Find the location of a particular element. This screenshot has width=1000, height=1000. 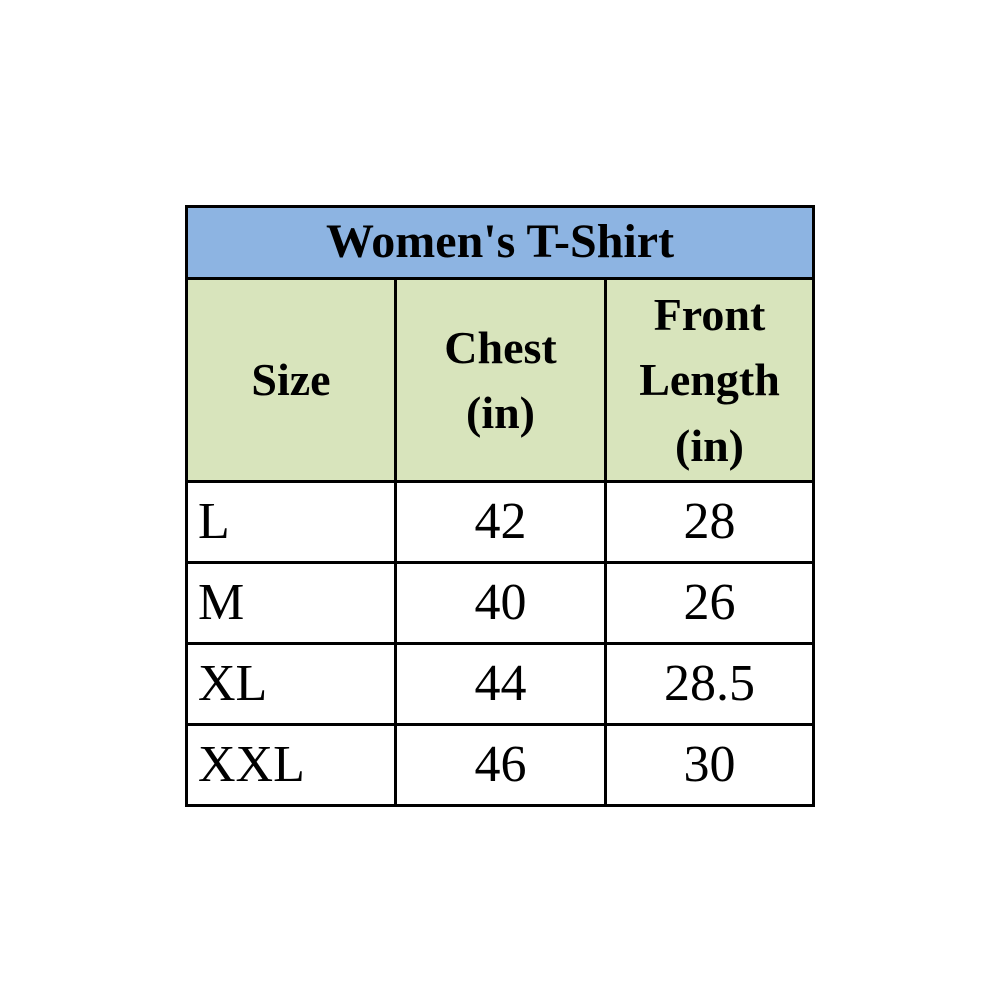

table-row: XL 44 28.5 is located at coordinates (500, 684).